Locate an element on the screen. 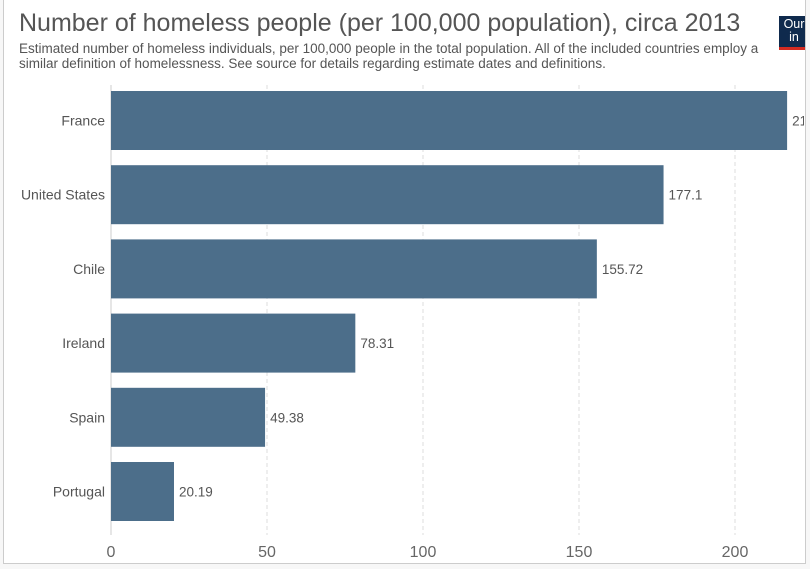 This screenshot has height=569, width=810. category-label: Chile is located at coordinates (89, 269).